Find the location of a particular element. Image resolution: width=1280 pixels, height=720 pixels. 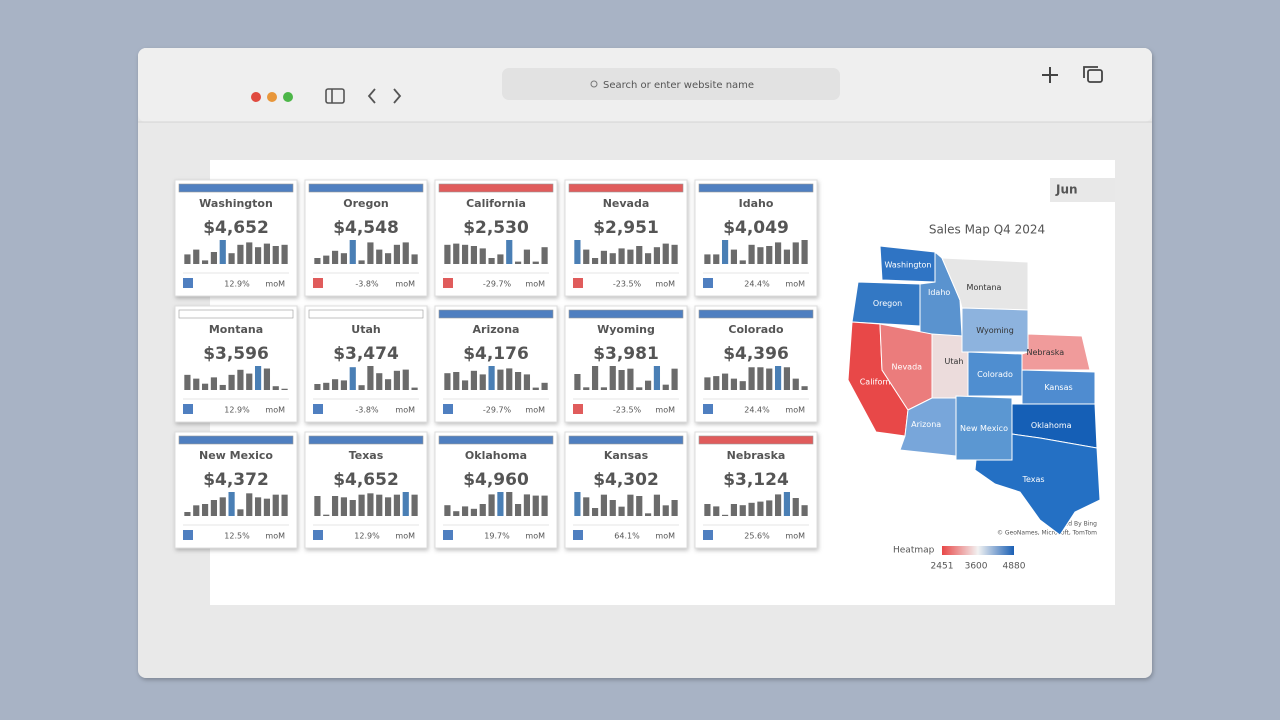

sales-value: $3,981 is located at coordinates (626, 354).